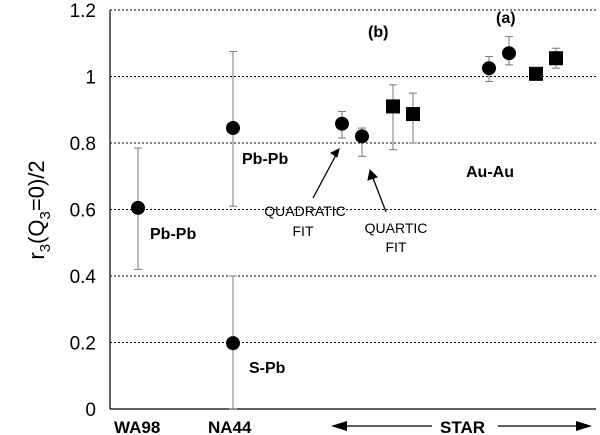  What do you see at coordinates (230, 426) in the screenshot?
I see `x-label-na44: NA44` at bounding box center [230, 426].